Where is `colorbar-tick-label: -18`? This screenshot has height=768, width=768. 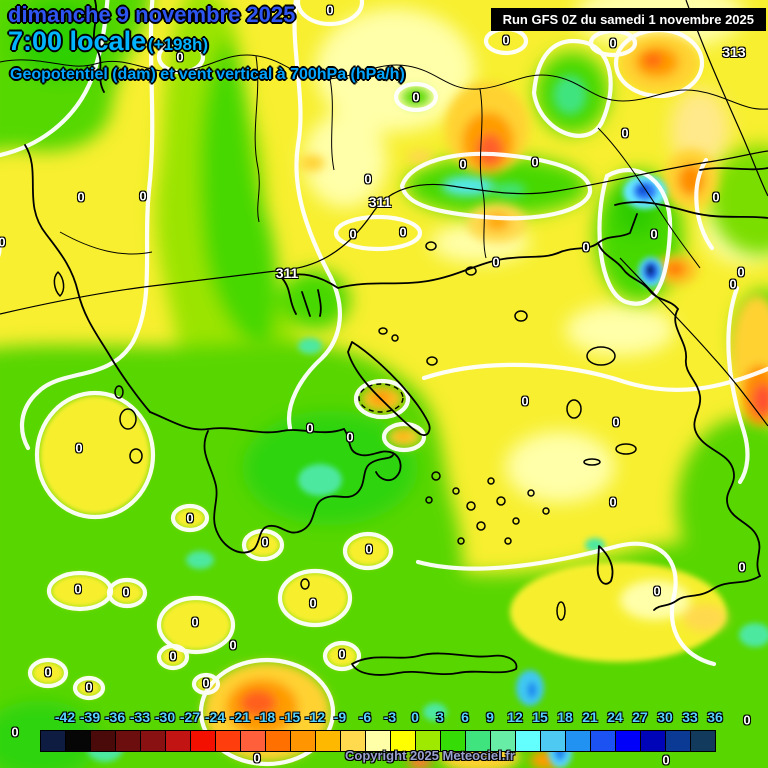 colorbar-tick-label: -18 is located at coordinates (265, 717).